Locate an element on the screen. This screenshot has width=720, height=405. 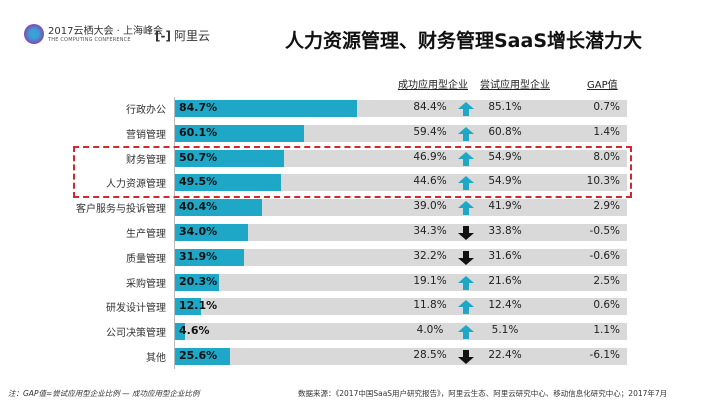
gap-value: -0.5% is located at coordinates (604, 231).